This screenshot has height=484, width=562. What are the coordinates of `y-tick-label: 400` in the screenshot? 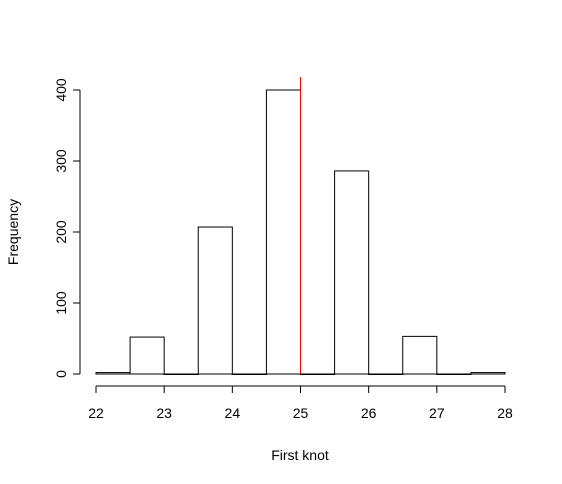 It's located at (61, 90).